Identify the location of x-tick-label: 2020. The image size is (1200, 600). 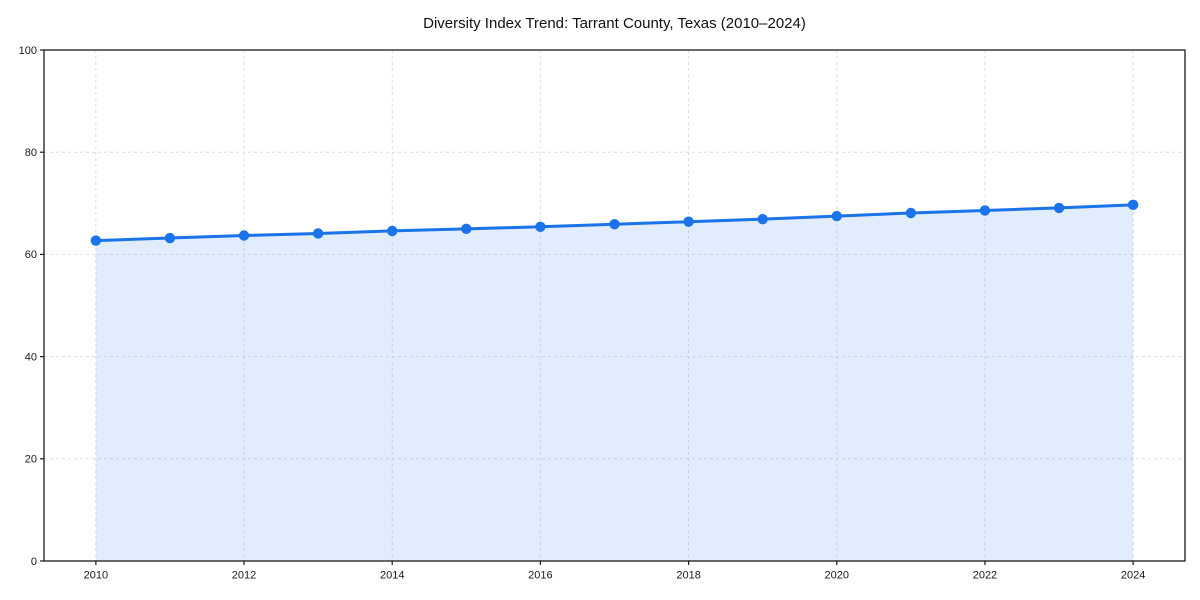
(837, 576).